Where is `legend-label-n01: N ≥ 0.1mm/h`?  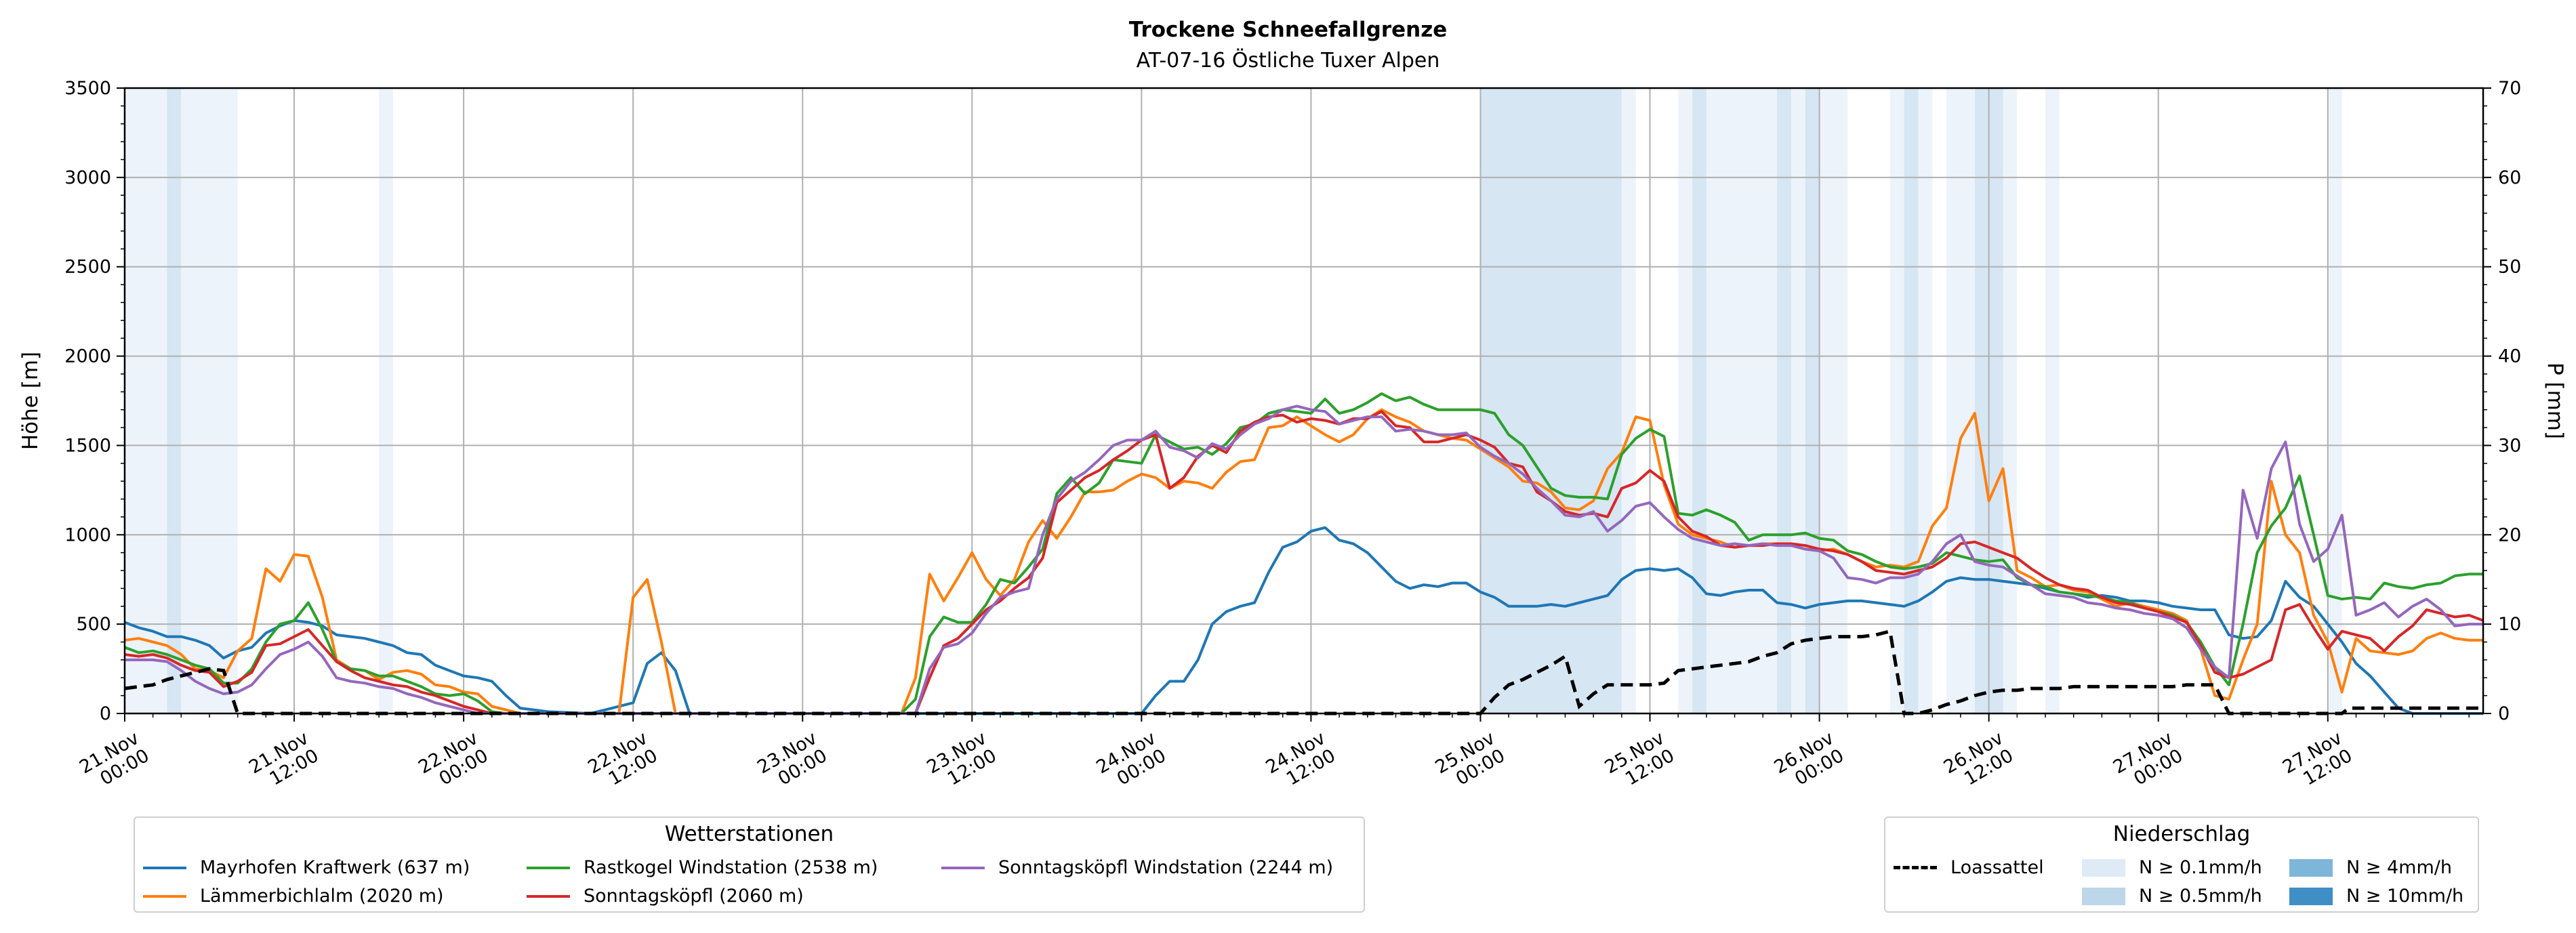
legend-label-n01: N ≥ 0.1mm/h is located at coordinates (2200, 867).